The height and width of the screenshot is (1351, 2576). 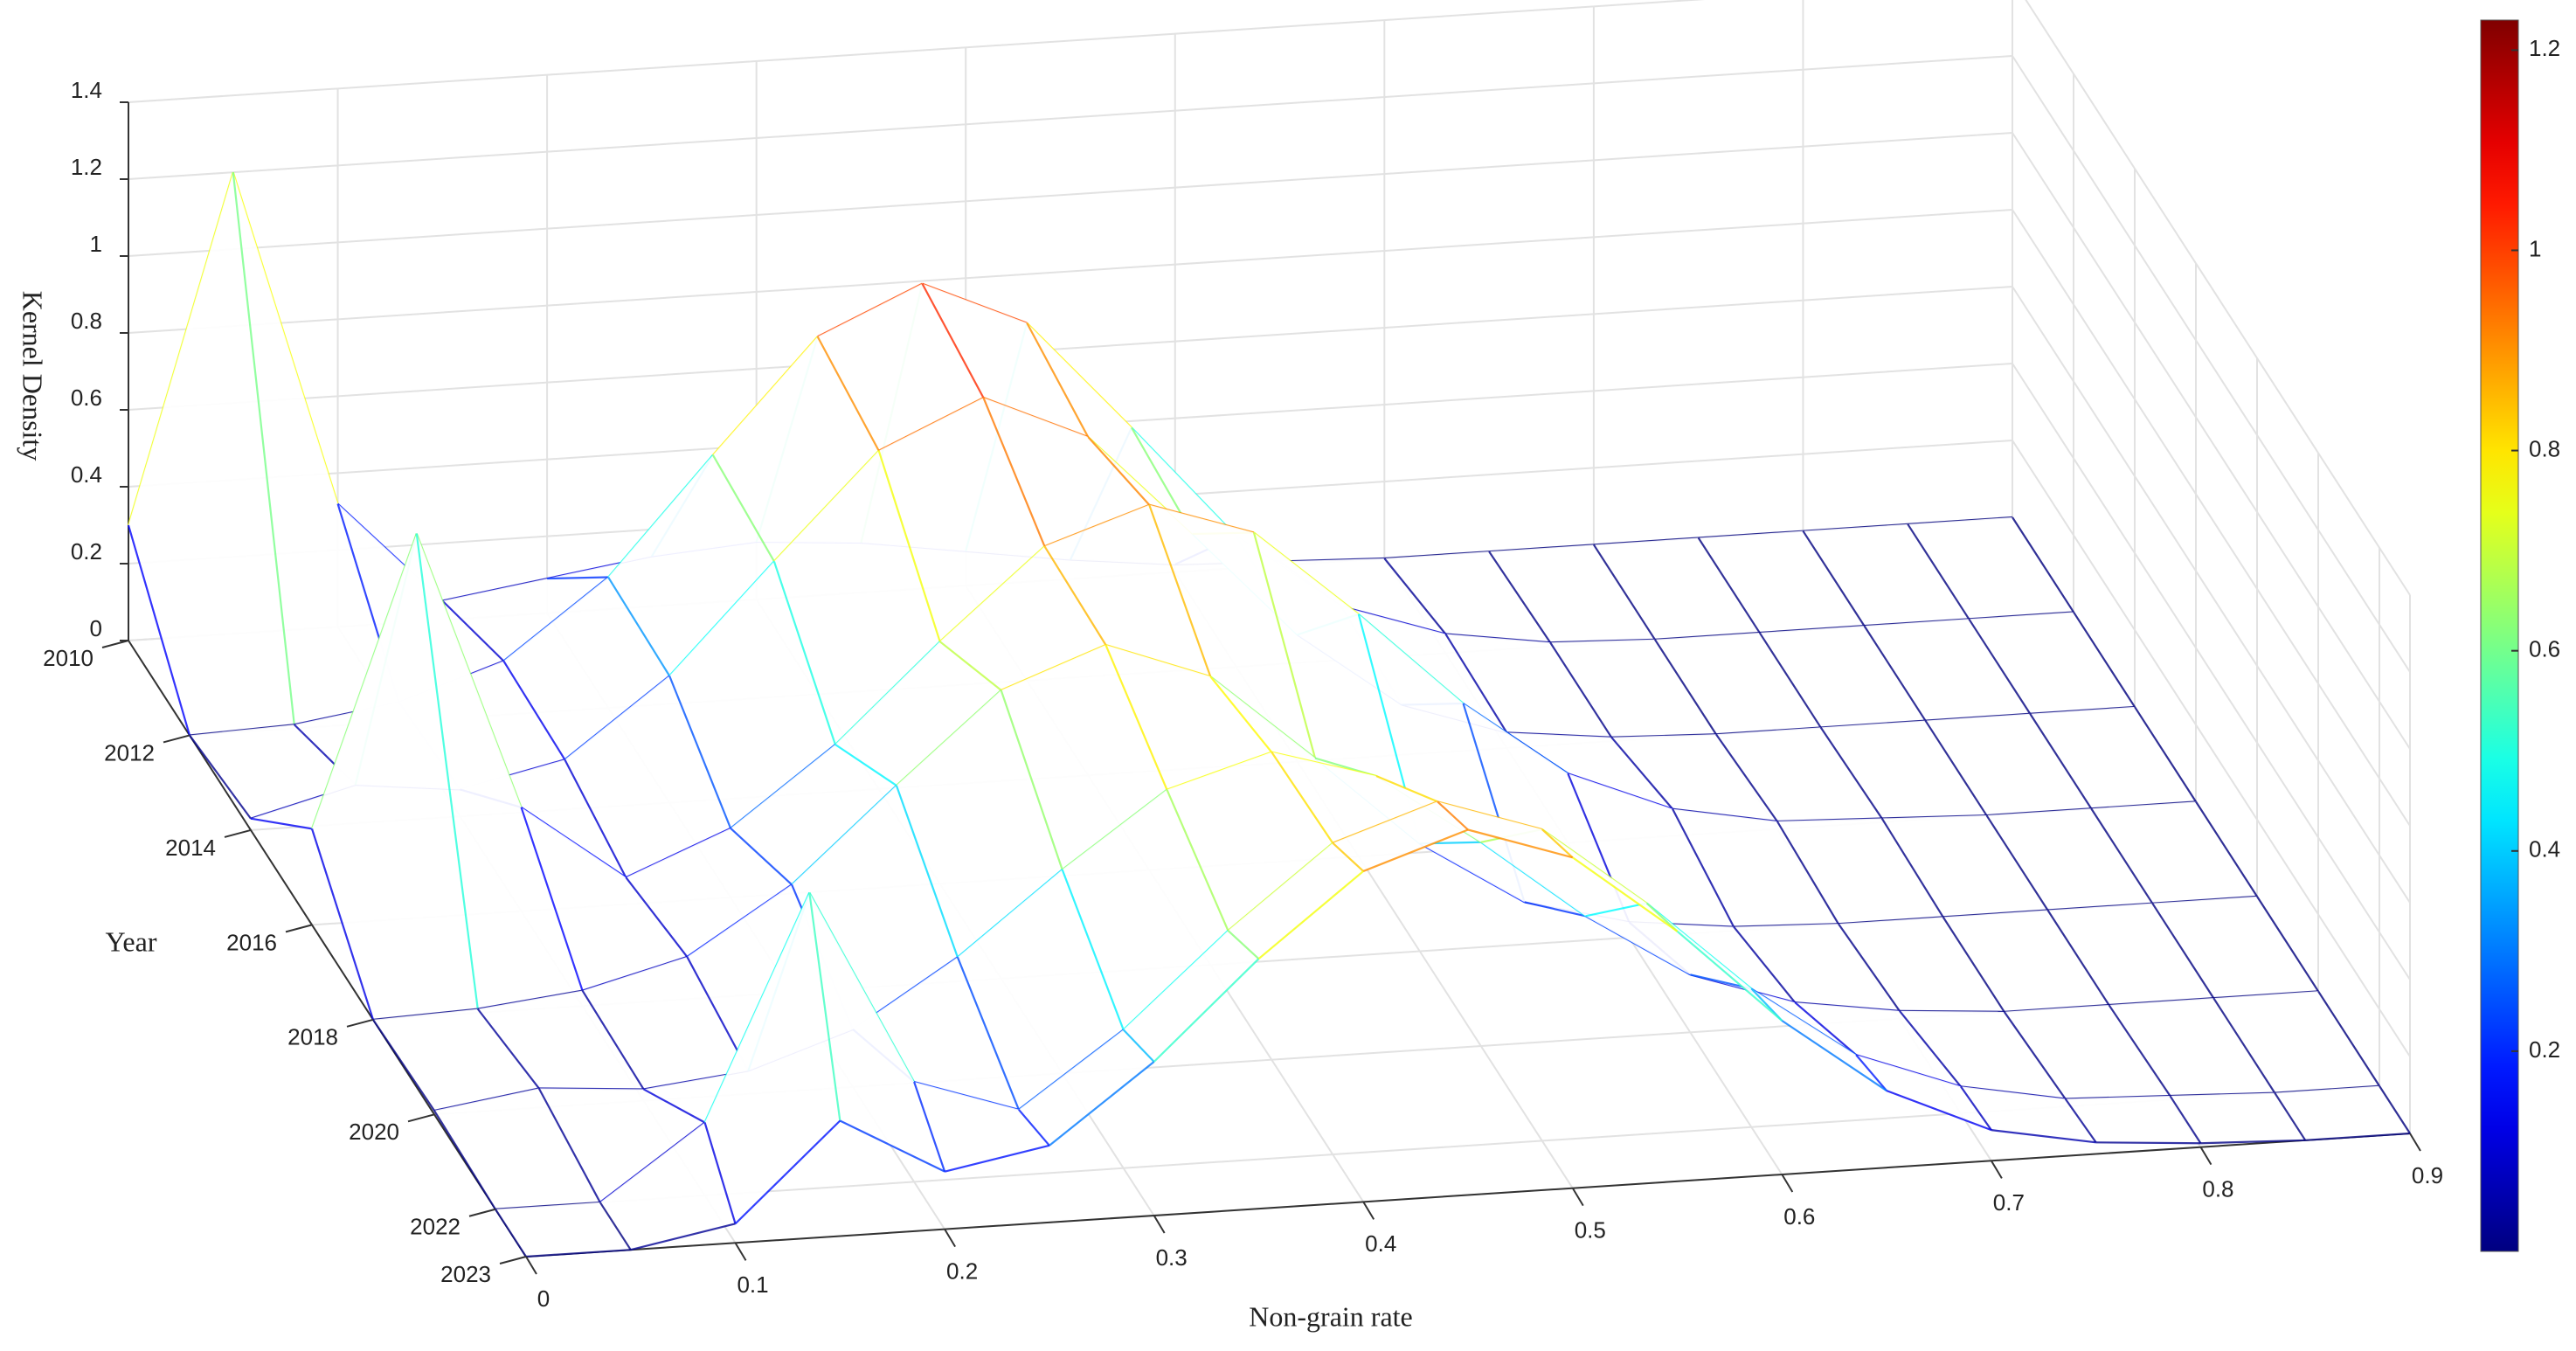 What do you see at coordinates (435, 1227) in the screenshot?
I see `y-tick-label: 2022` at bounding box center [435, 1227].